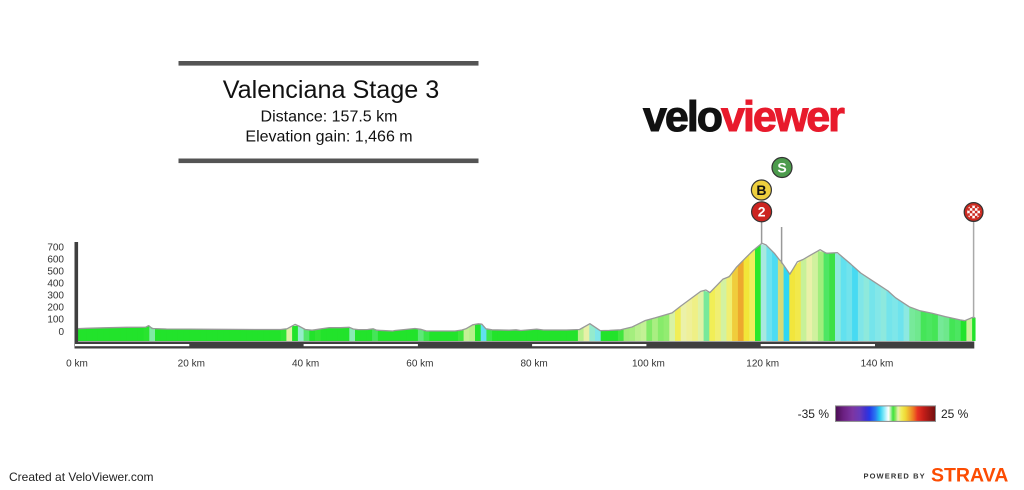 Image resolution: width=1024 pixels, height=490 pixels. What do you see at coordinates (61, 332) in the screenshot?
I see `svg-text: 0` at bounding box center [61, 332].